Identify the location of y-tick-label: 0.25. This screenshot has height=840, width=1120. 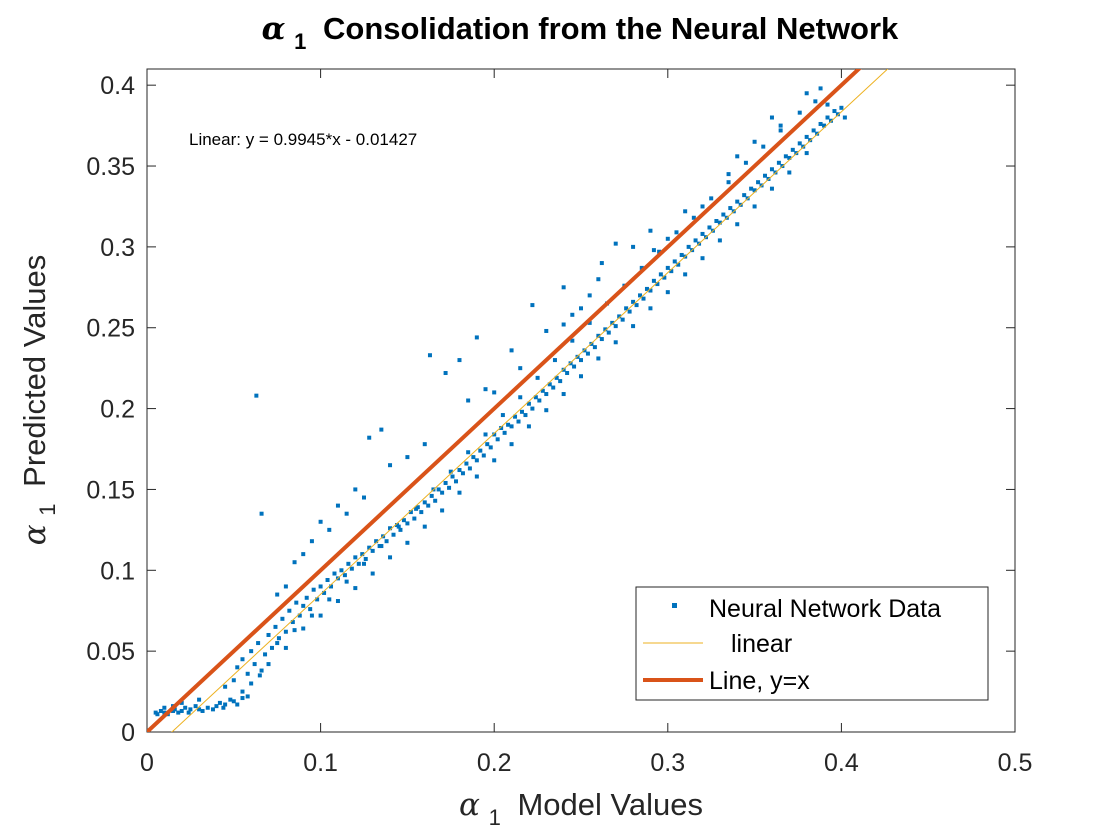
(110, 329).